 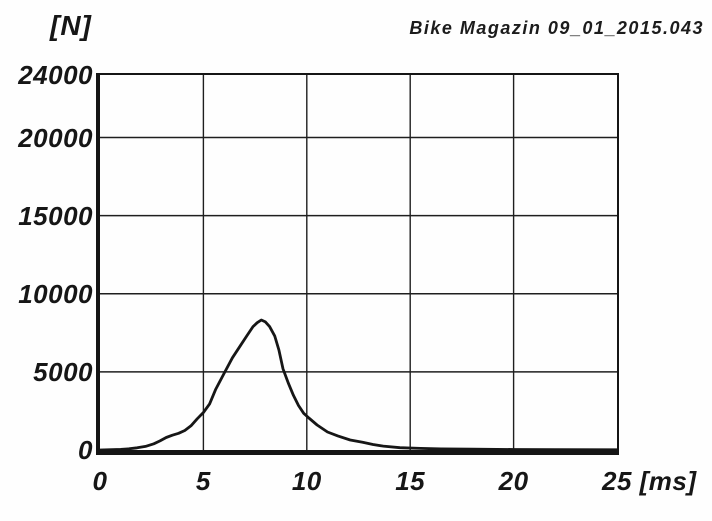 What do you see at coordinates (71, 25) in the screenshot?
I see `y-axis-unit-label: [N]` at bounding box center [71, 25].